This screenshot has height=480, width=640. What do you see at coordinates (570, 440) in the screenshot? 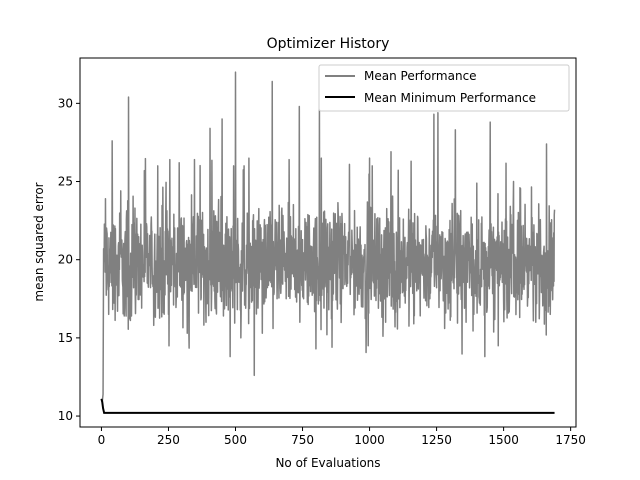
I see `x-tick-label: 1750` at bounding box center [570, 440].